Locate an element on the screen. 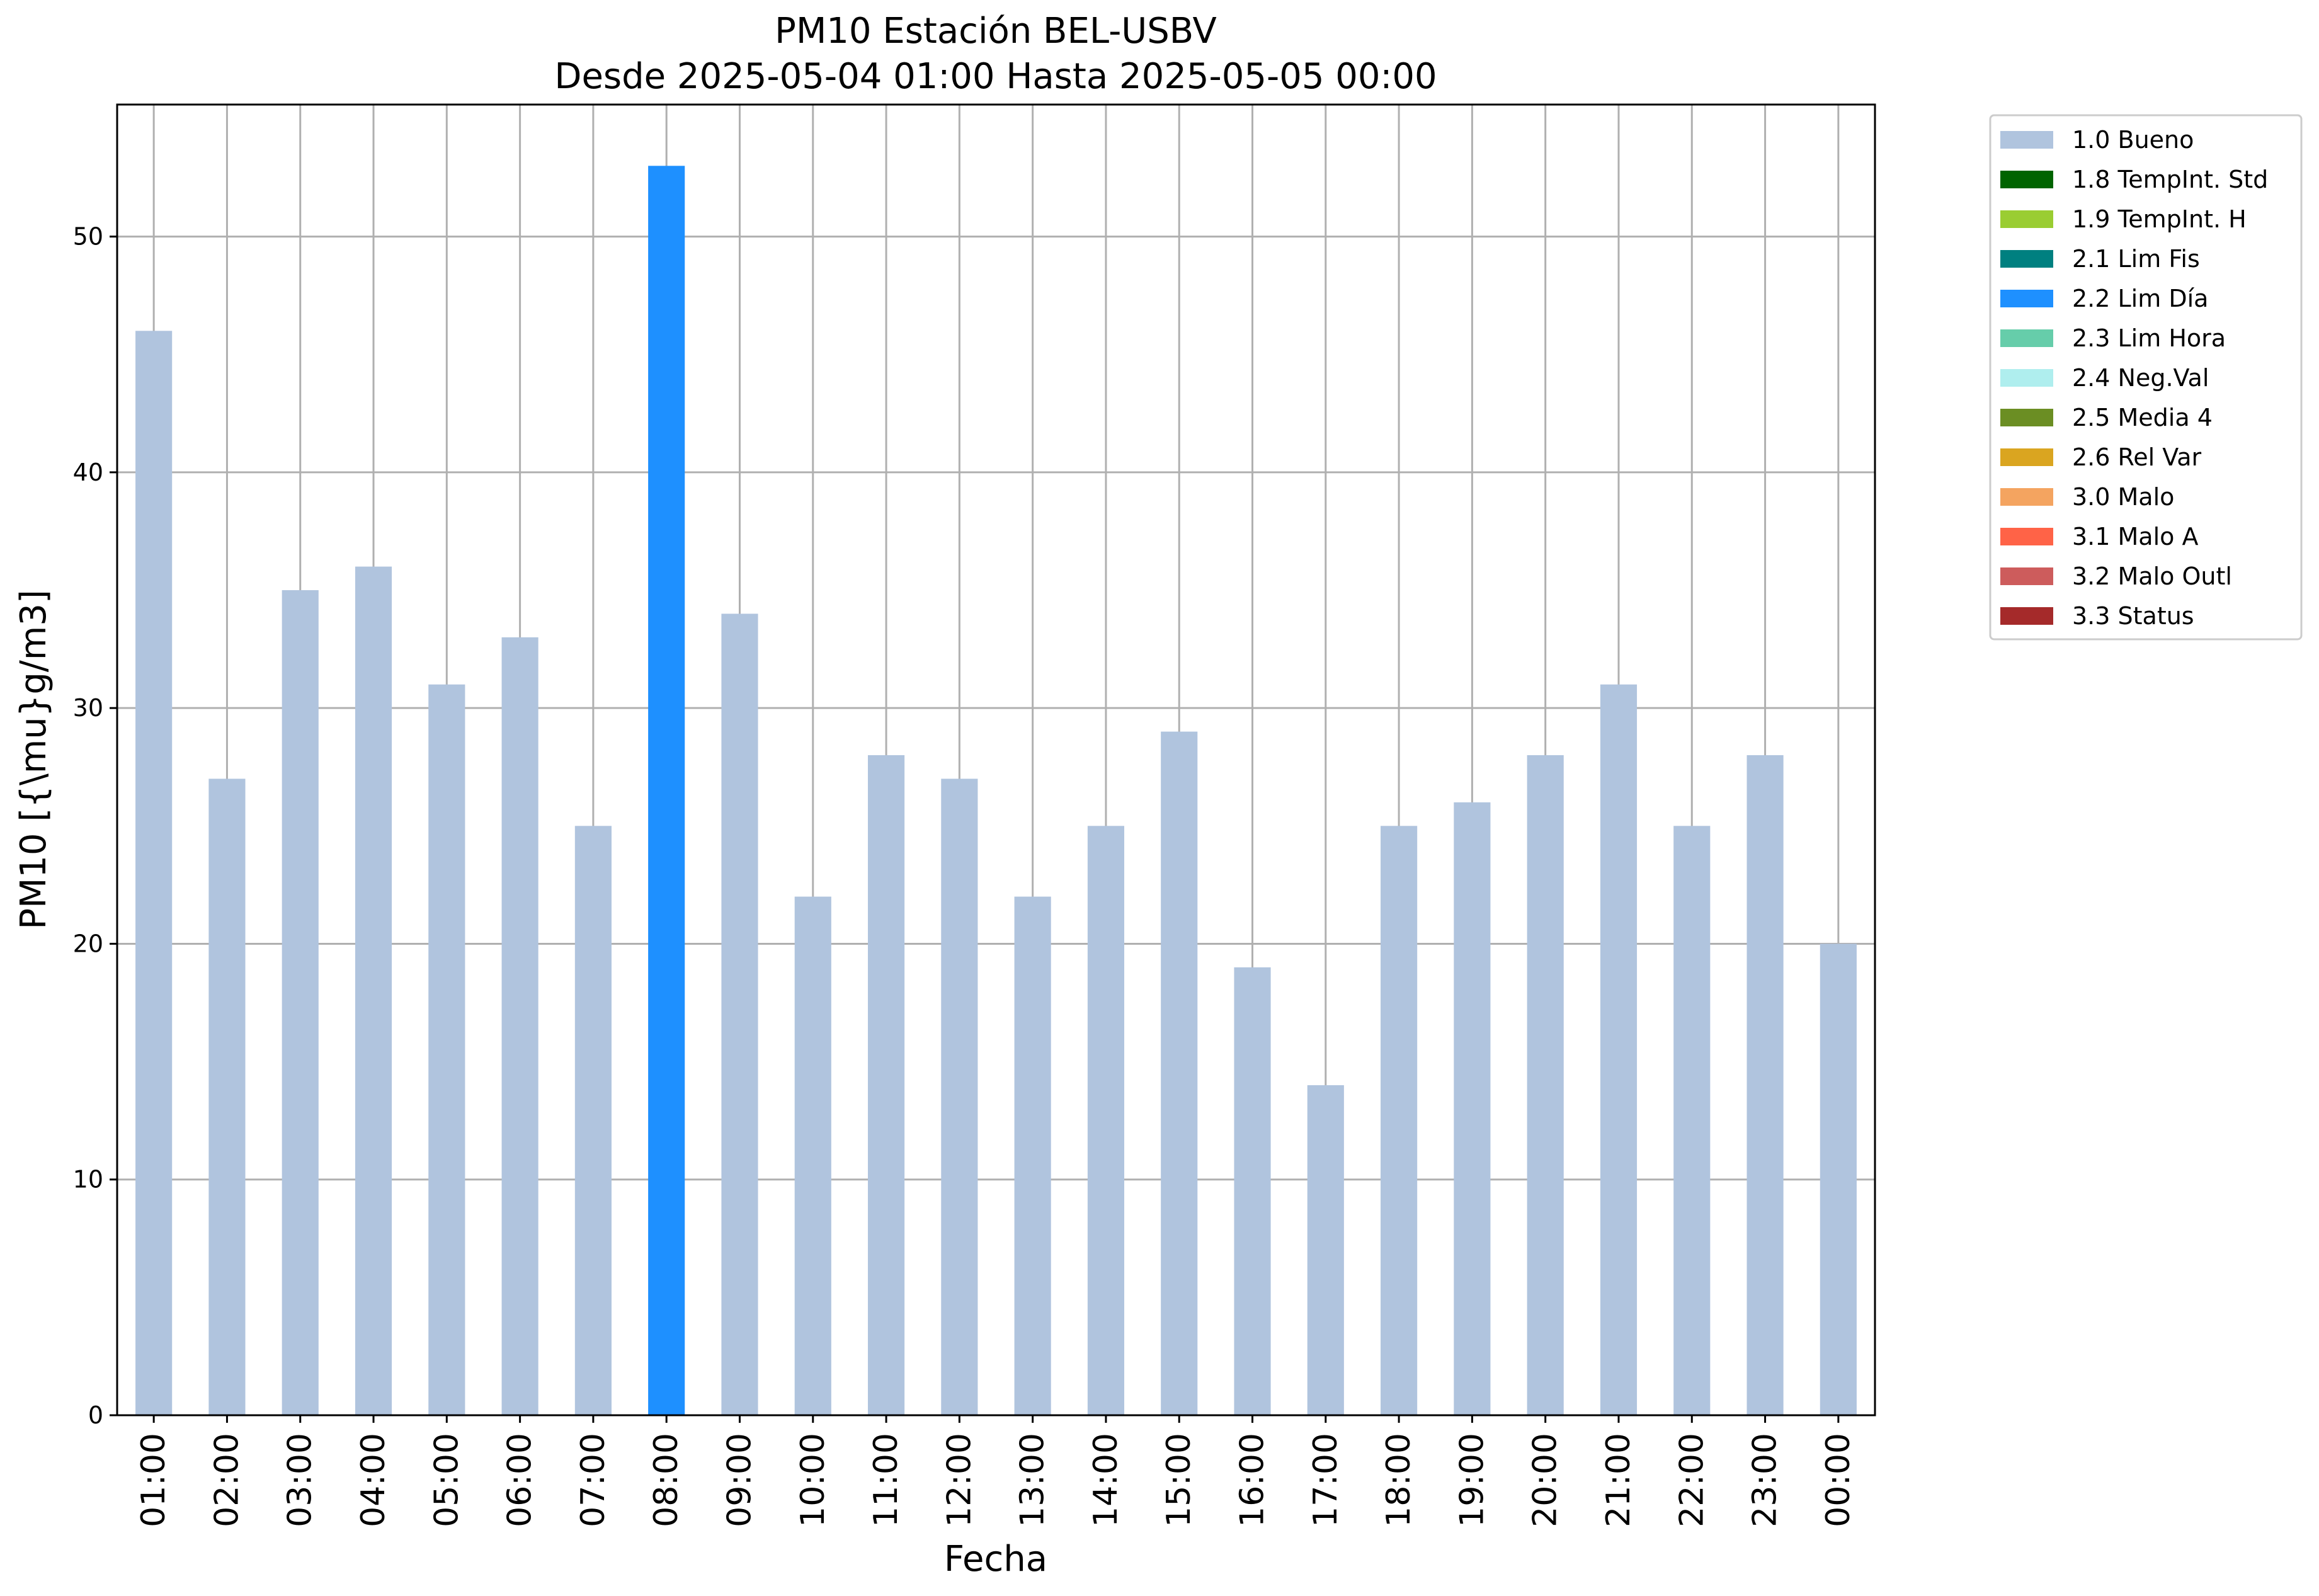 The image size is (2319, 1596). x-tick-label: 13:00 is located at coordinates (1033, 1480).